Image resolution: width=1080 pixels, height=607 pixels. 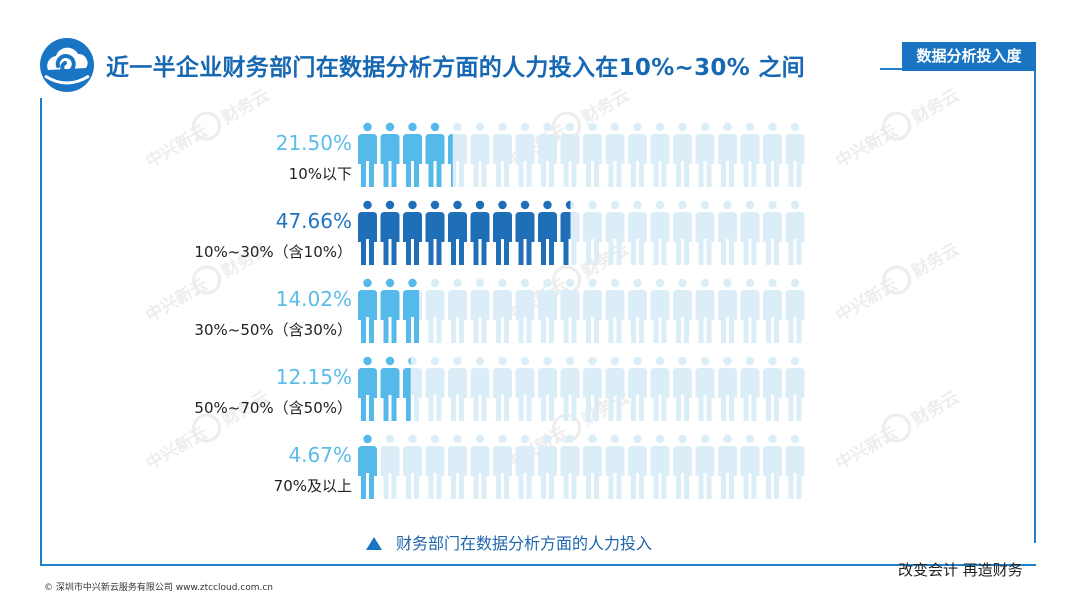 I want to click on value-label: 21.50%, so click(x=314, y=143).